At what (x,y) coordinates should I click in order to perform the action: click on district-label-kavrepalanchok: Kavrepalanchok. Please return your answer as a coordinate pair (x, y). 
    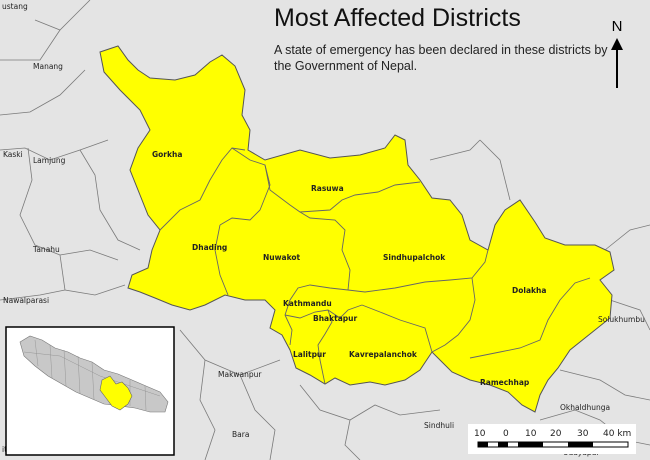
    Looking at the image, I should click on (383, 354).